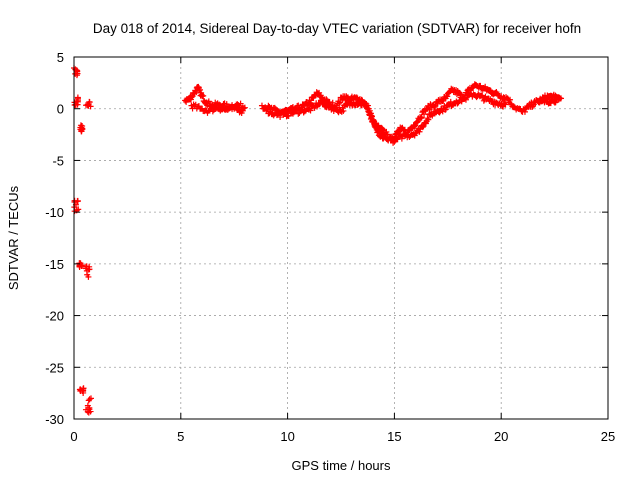  What do you see at coordinates (287, 436) in the screenshot?
I see `x-tick-label: 10` at bounding box center [287, 436].